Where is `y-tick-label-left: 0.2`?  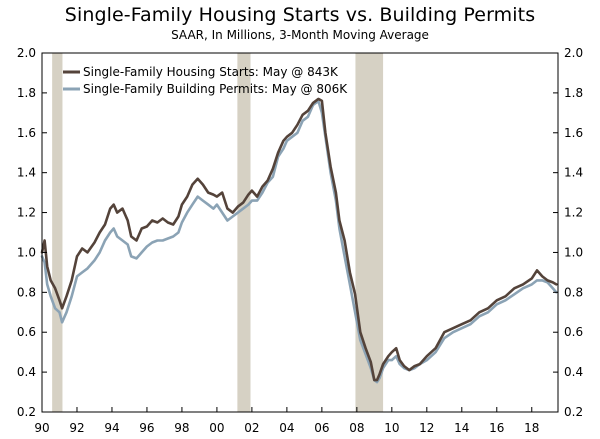
y-tick-label-left: 0.2 is located at coordinates (26, 412).